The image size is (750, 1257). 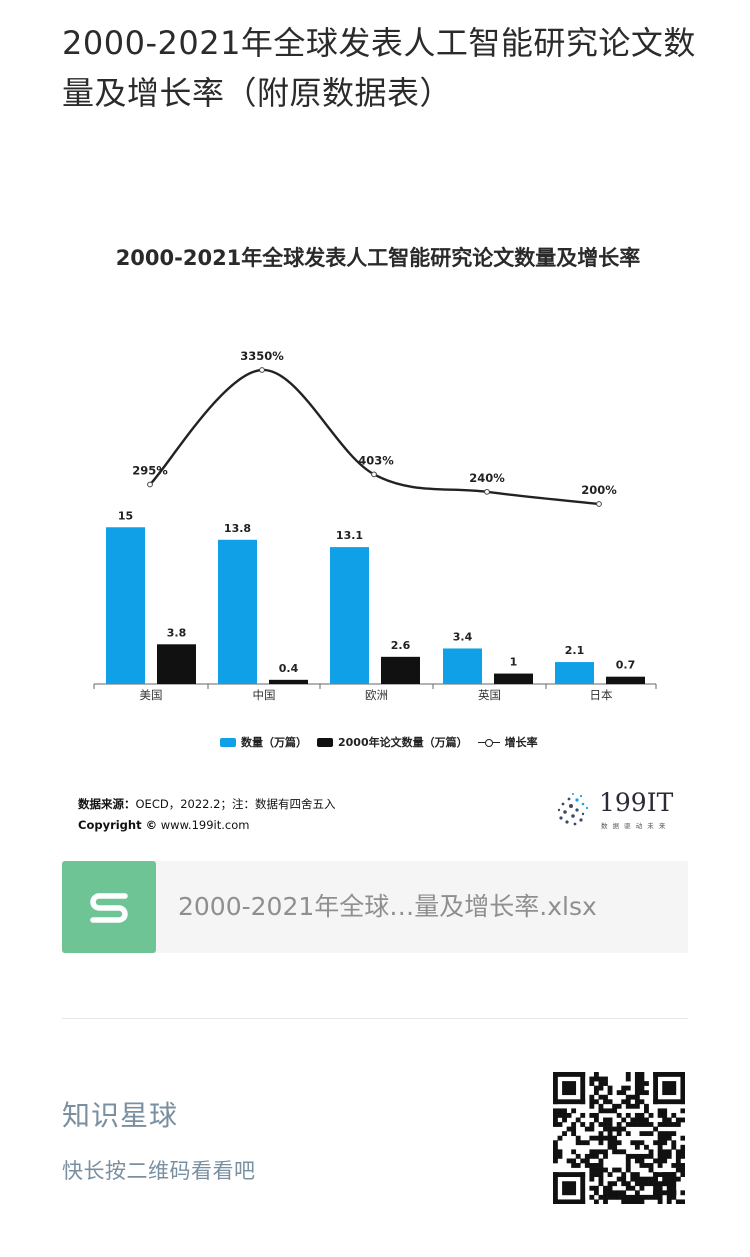 What do you see at coordinates (274, 742) in the screenshot?
I see `legend-label-count: 数量（万篇）` at bounding box center [274, 742].